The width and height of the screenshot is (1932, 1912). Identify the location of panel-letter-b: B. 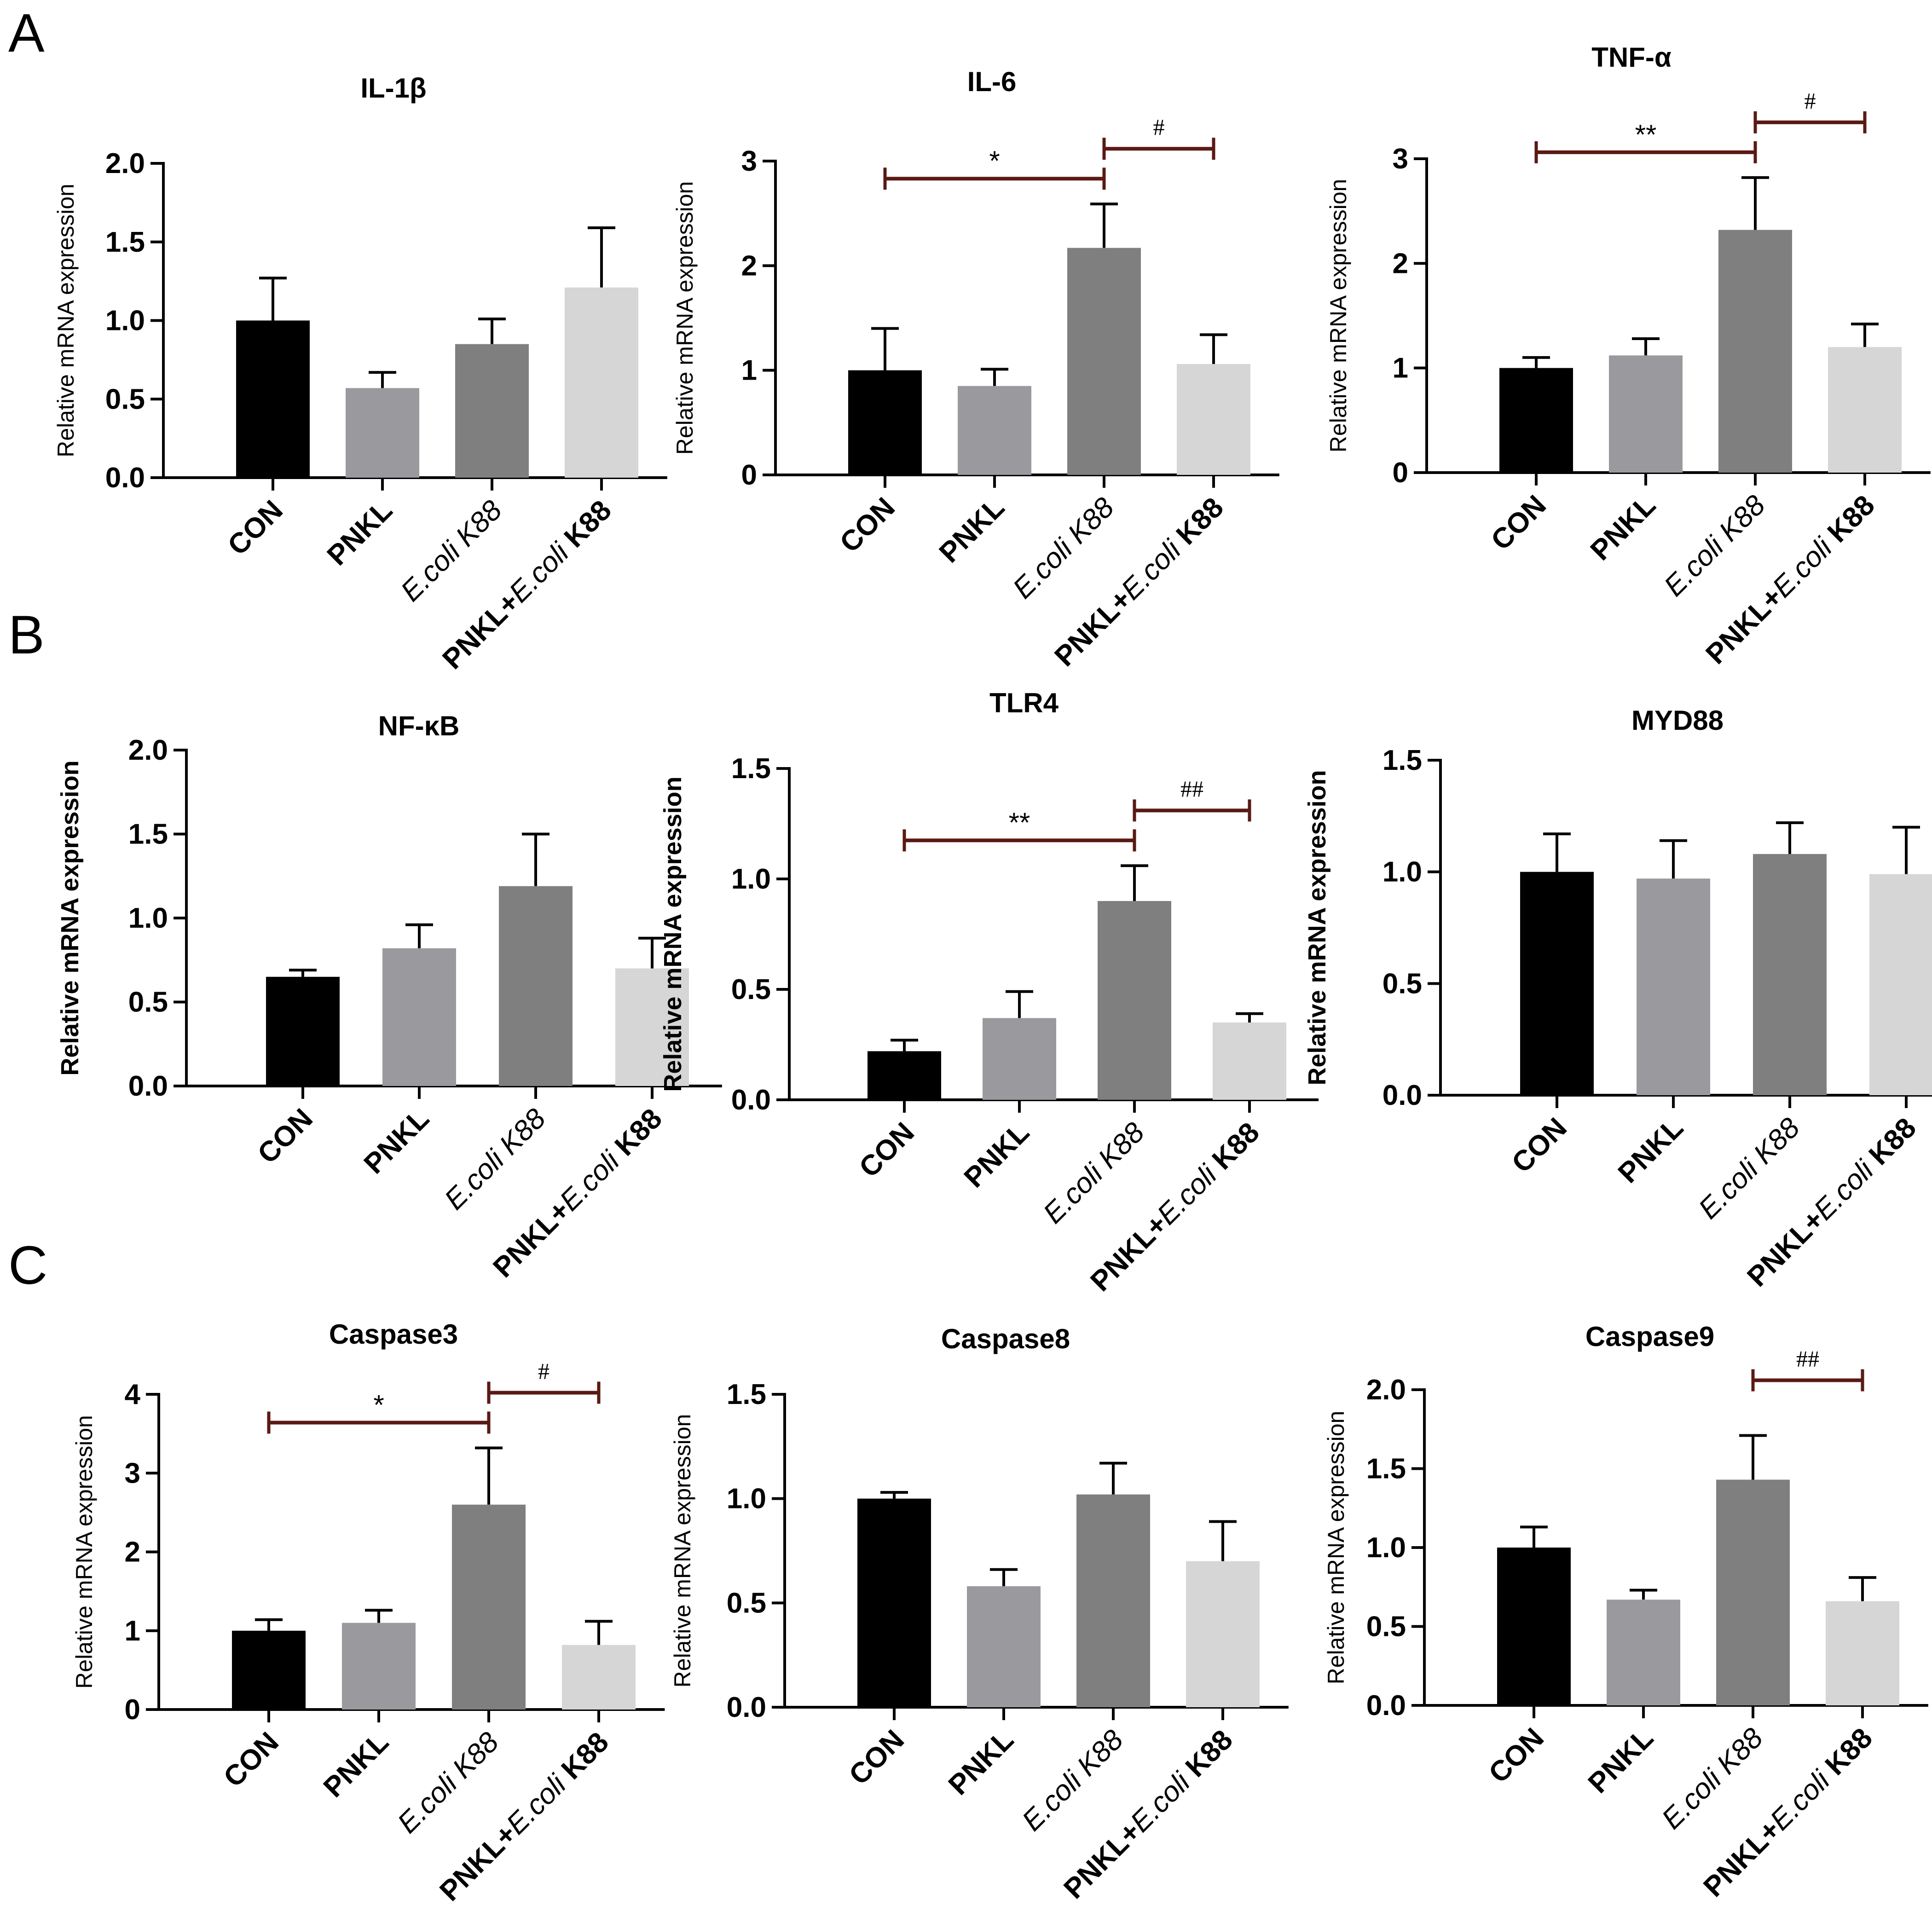
(27, 635).